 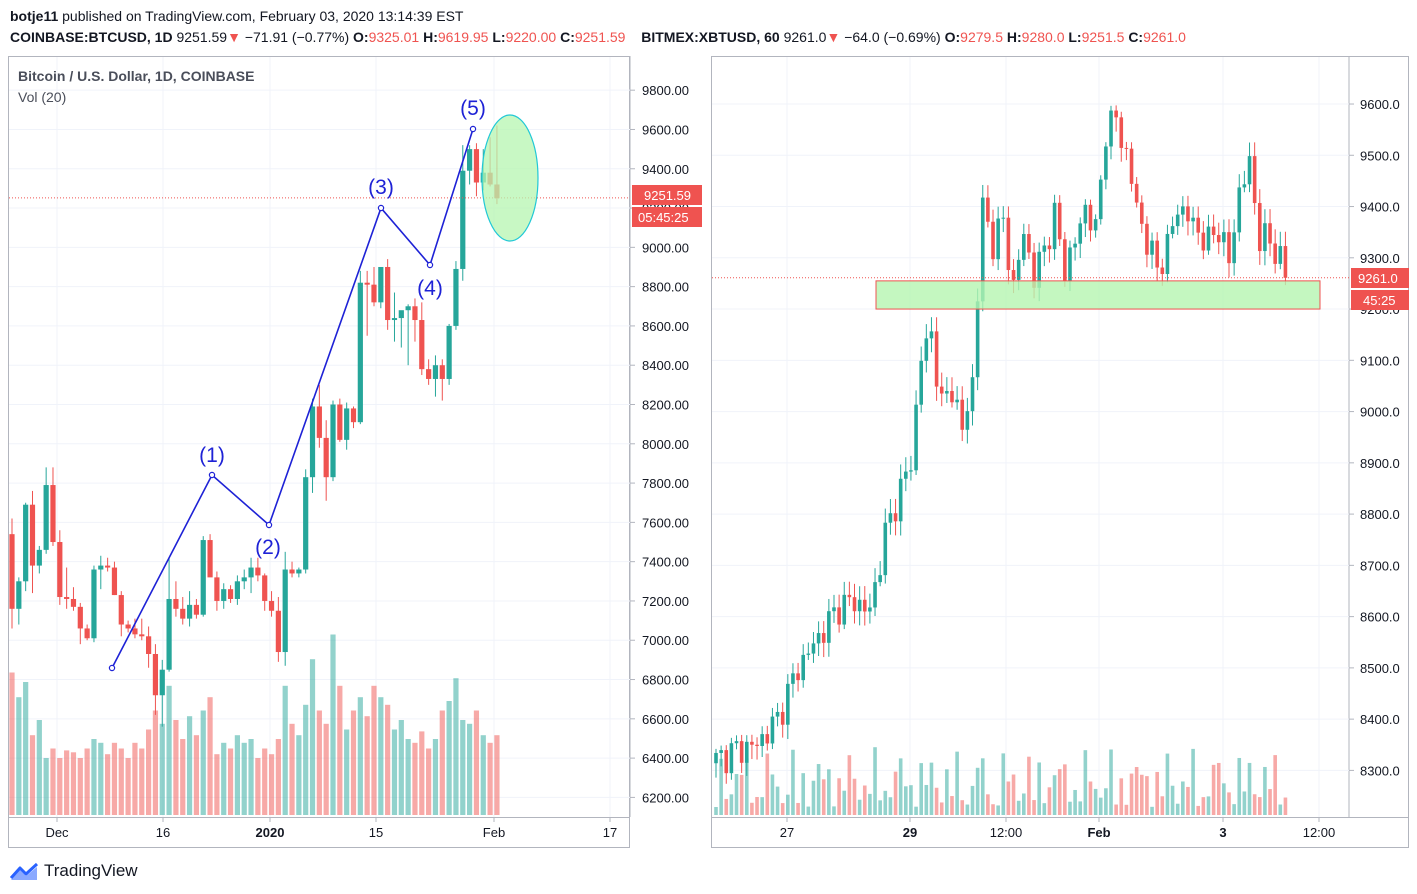 What do you see at coordinates (1319, 832) in the screenshot?
I see `right-x-tick-label: 12:00` at bounding box center [1319, 832].